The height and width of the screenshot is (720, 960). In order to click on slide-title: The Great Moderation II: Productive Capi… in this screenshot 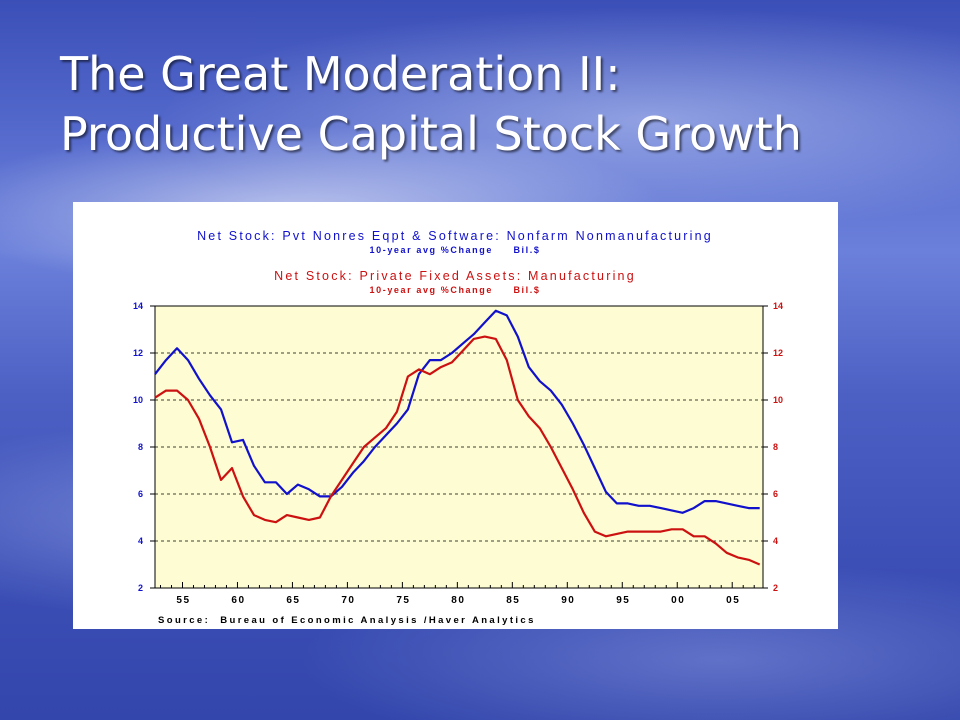, I will do `click(490, 104)`.